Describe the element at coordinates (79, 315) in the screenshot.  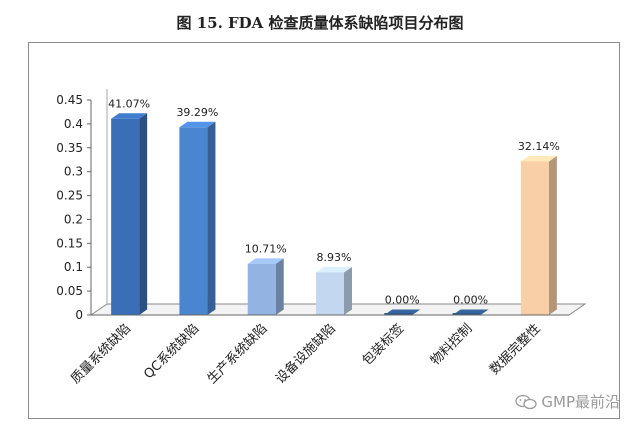
I see `y-tick-label: 0` at that location.